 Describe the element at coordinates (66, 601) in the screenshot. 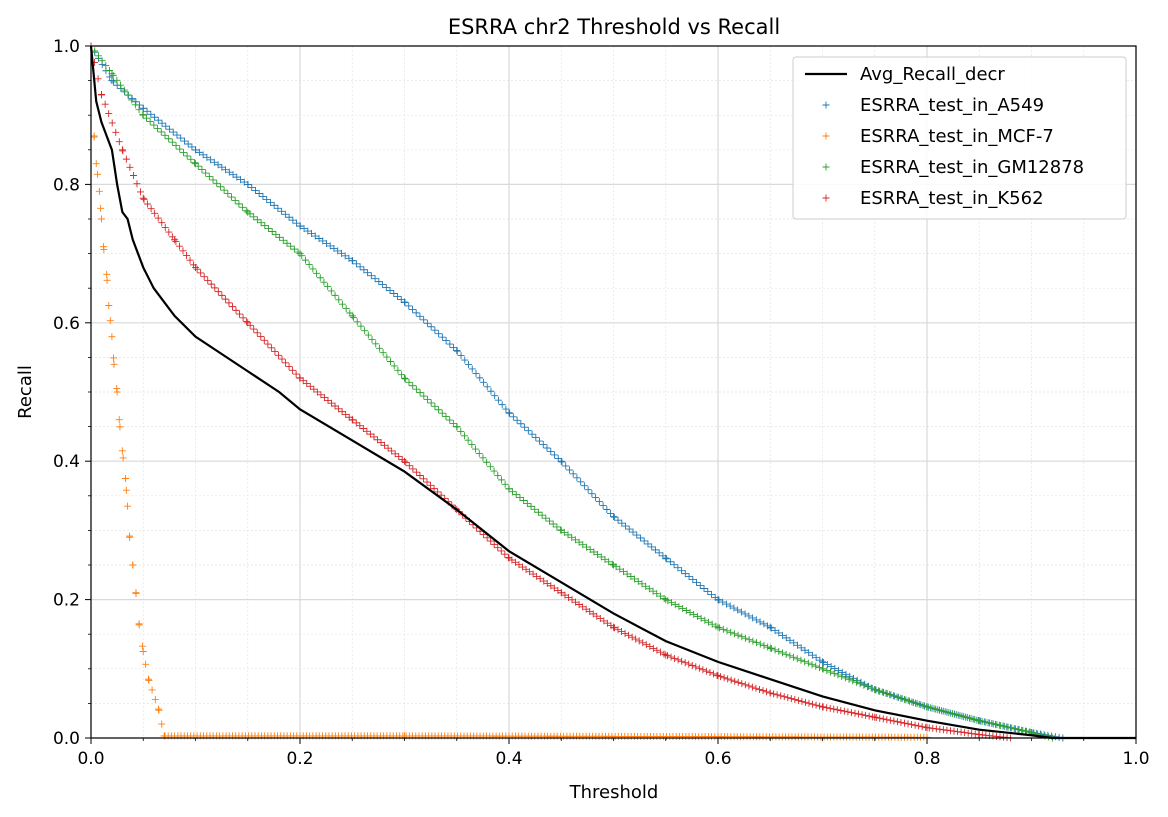

I see `y-tick-label: 0.2` at that location.